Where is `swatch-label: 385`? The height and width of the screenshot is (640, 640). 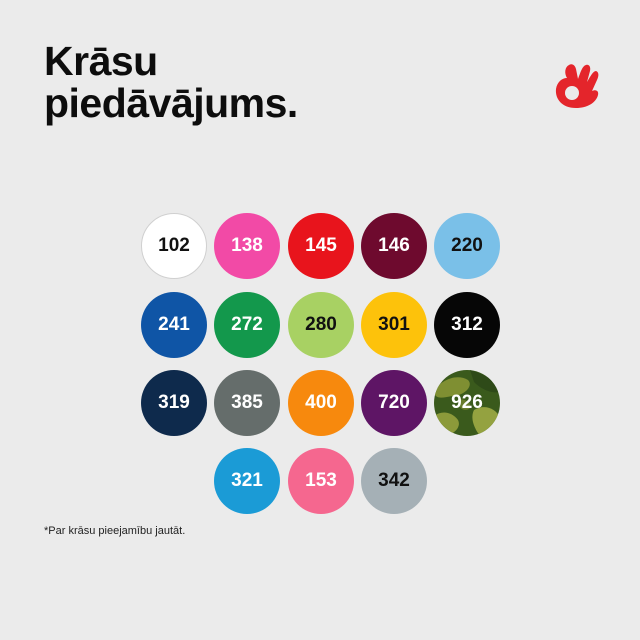 swatch-label: 385 is located at coordinates (247, 402).